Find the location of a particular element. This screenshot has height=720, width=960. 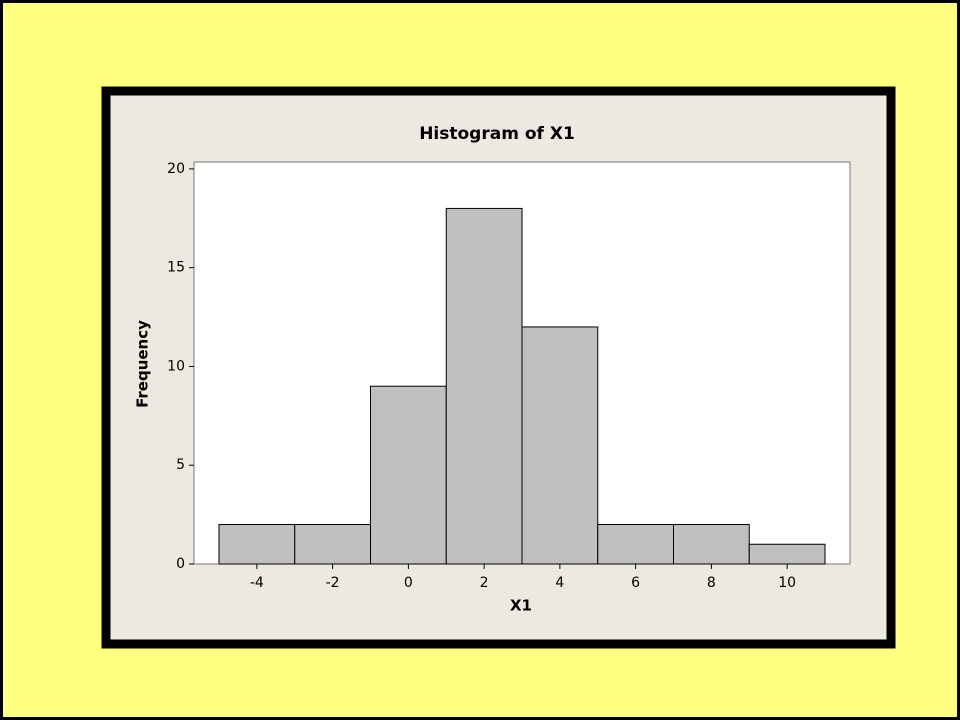

y-tick-label: 10 is located at coordinates (176, 366).